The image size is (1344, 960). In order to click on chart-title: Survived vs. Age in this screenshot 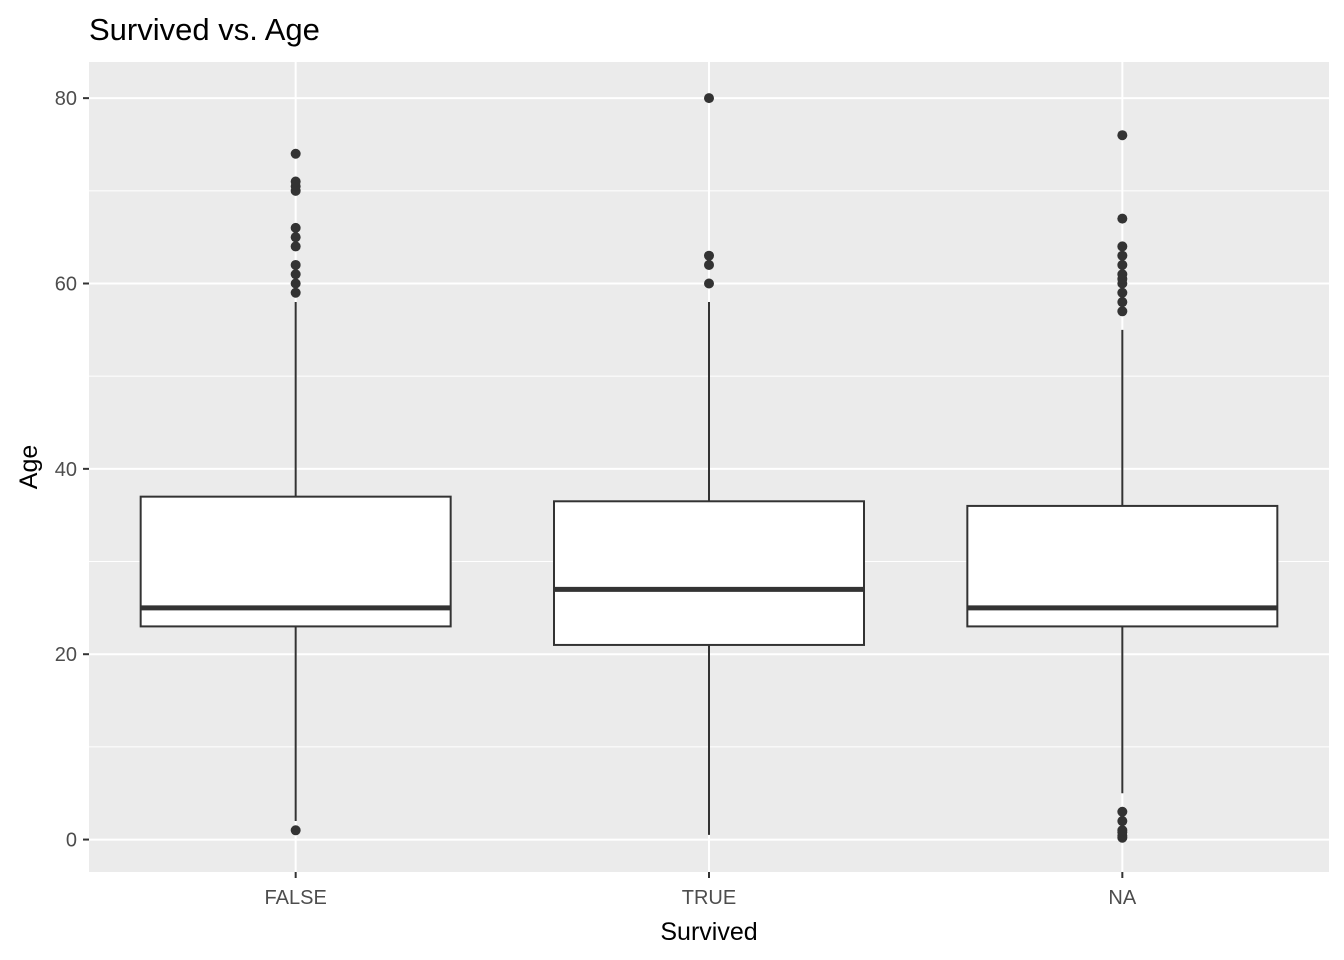, I will do `click(204, 29)`.